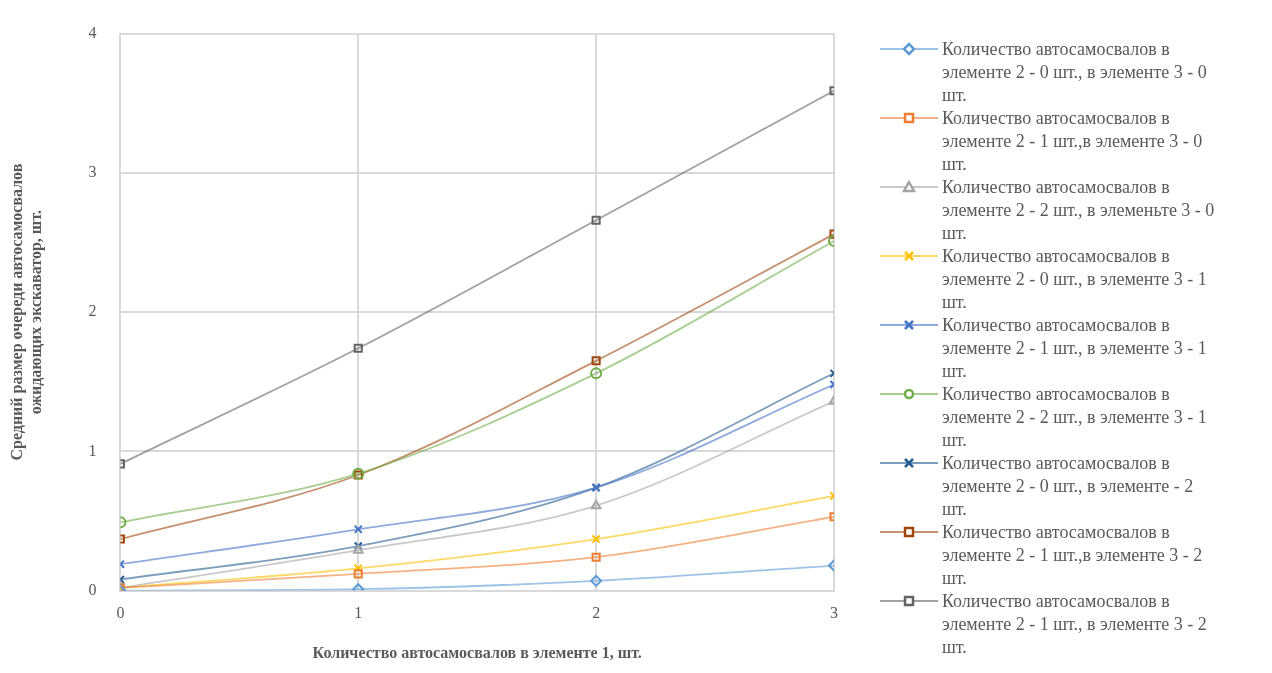 Image resolution: width=1272 pixels, height=673 pixels. I want to click on legend-label: Количество автосамосвалов в элементе 2 - 1 шт.,в элементе 3 - 2 шт., so click(1073, 555).